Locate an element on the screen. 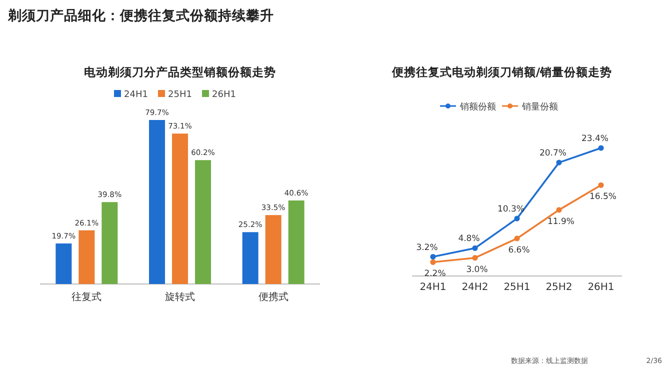 Image resolution: width=669 pixels, height=376 pixels. text: 剃须刀产品细化：便携往复式份额持续攀升 is located at coordinates (140, 15).